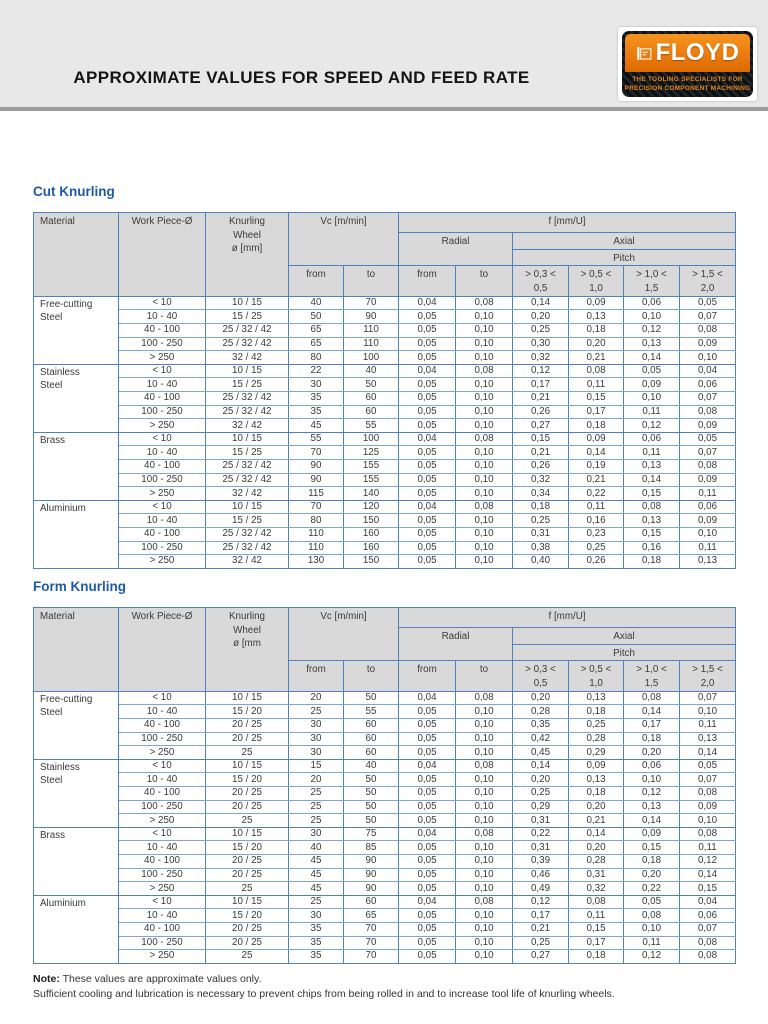 This screenshot has width=768, height=1024. Describe the element at coordinates (74, 191) in the screenshot. I see `section-title-cut-knurling: Cut Knurling` at that location.